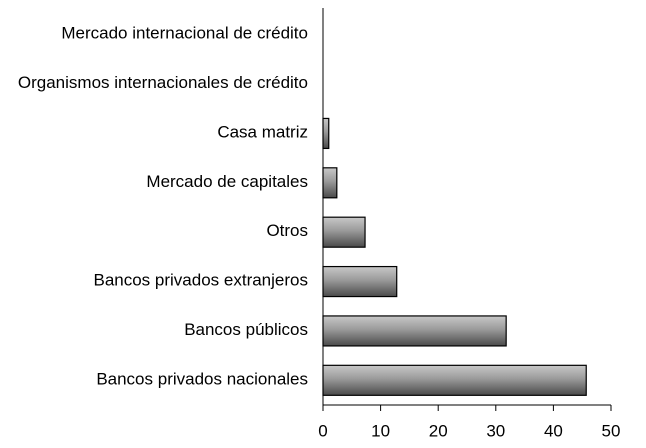 The image size is (646, 448). I want to click on label-line: Bancos públicos, so click(246, 329).